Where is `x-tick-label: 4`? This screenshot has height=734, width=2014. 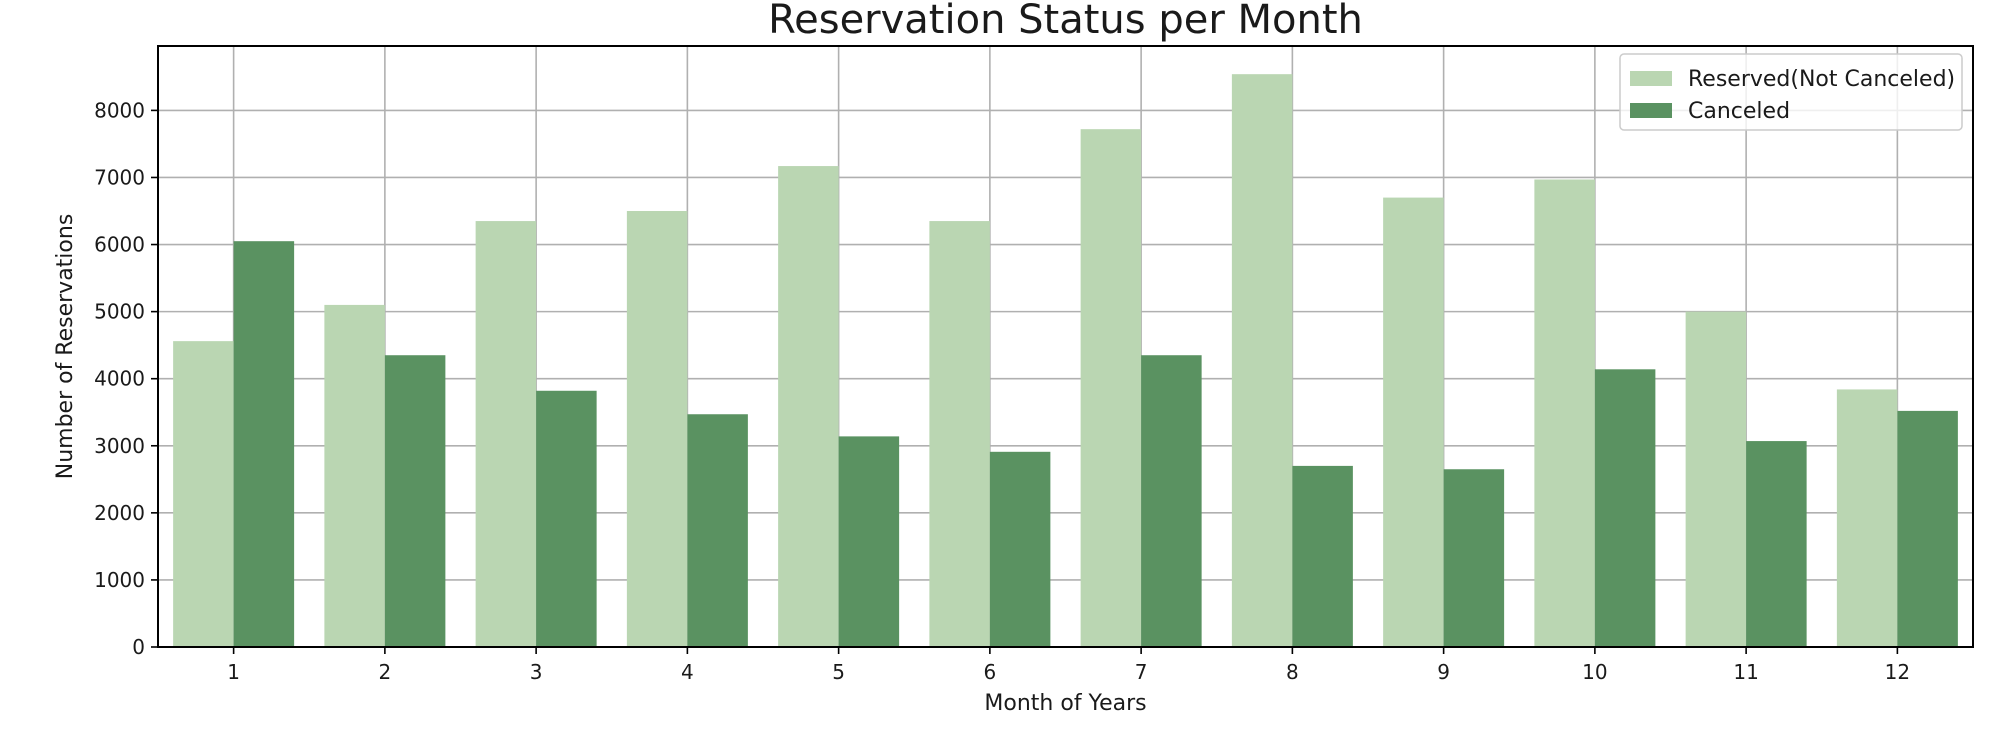
x-tick-label: 4 is located at coordinates (687, 672).